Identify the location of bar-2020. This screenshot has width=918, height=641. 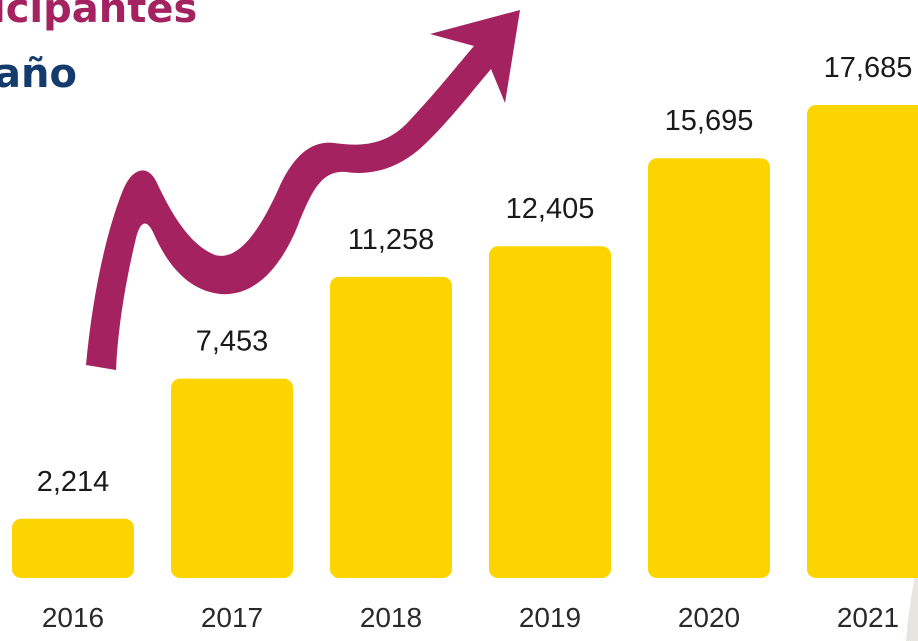
(709, 368).